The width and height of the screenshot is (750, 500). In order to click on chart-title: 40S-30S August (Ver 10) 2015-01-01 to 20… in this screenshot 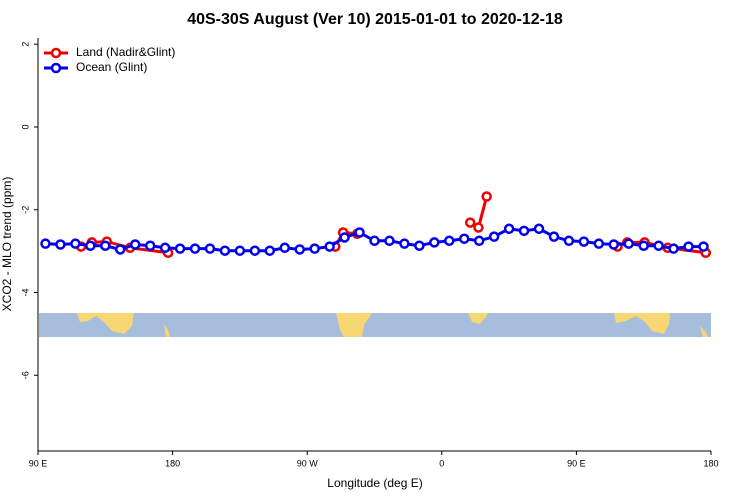, I will do `click(375, 19)`.